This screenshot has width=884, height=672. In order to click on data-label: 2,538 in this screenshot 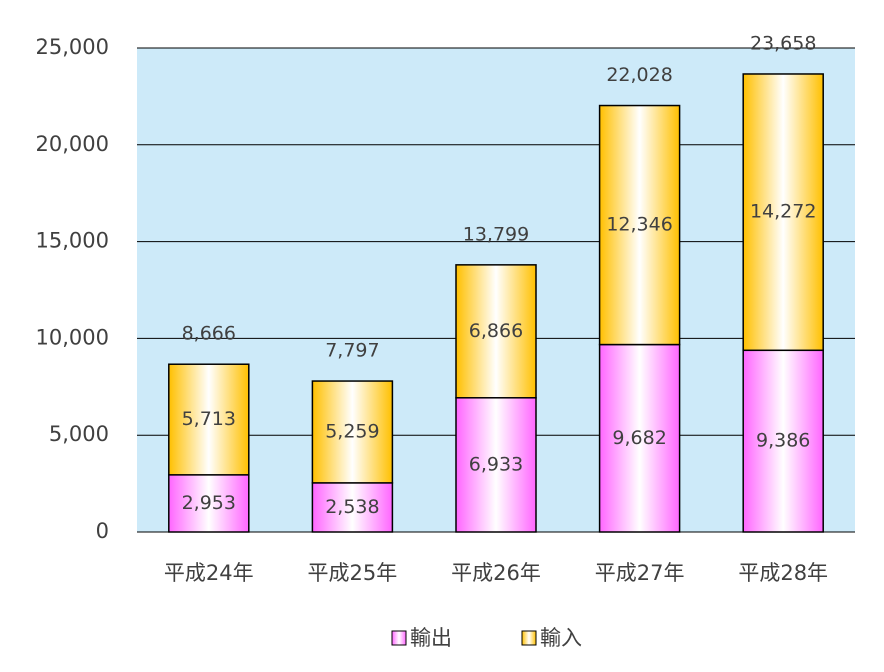, I will do `click(352, 507)`.